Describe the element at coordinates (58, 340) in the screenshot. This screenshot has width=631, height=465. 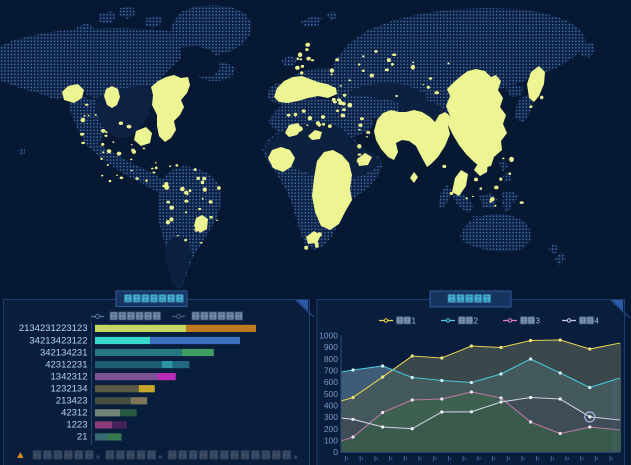
I see `svg-text: 34213423122` at that location.